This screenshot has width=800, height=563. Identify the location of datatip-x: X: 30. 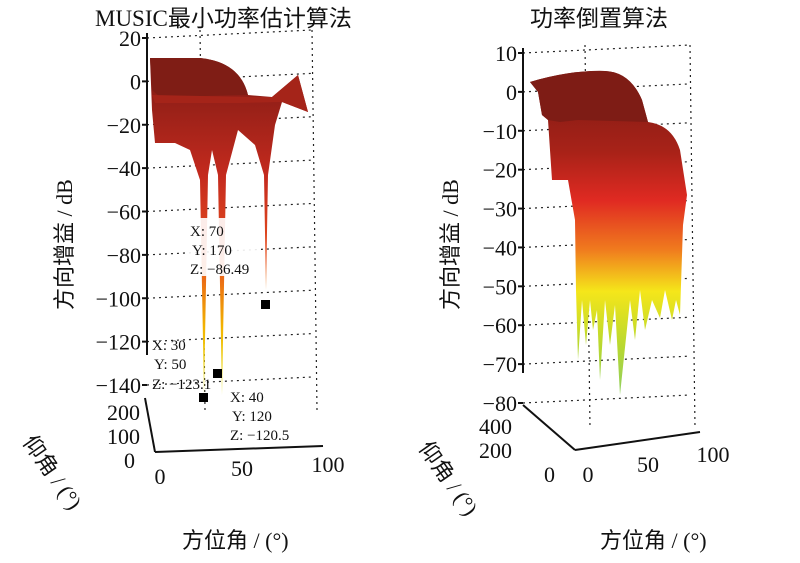
(169, 346).